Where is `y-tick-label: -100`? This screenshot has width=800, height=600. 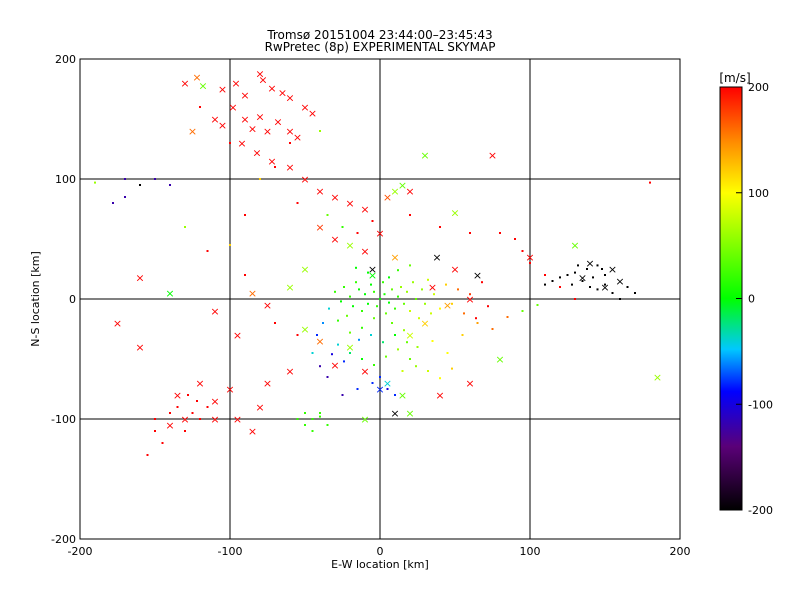
y-tick-label: -100 is located at coordinates (63, 419).